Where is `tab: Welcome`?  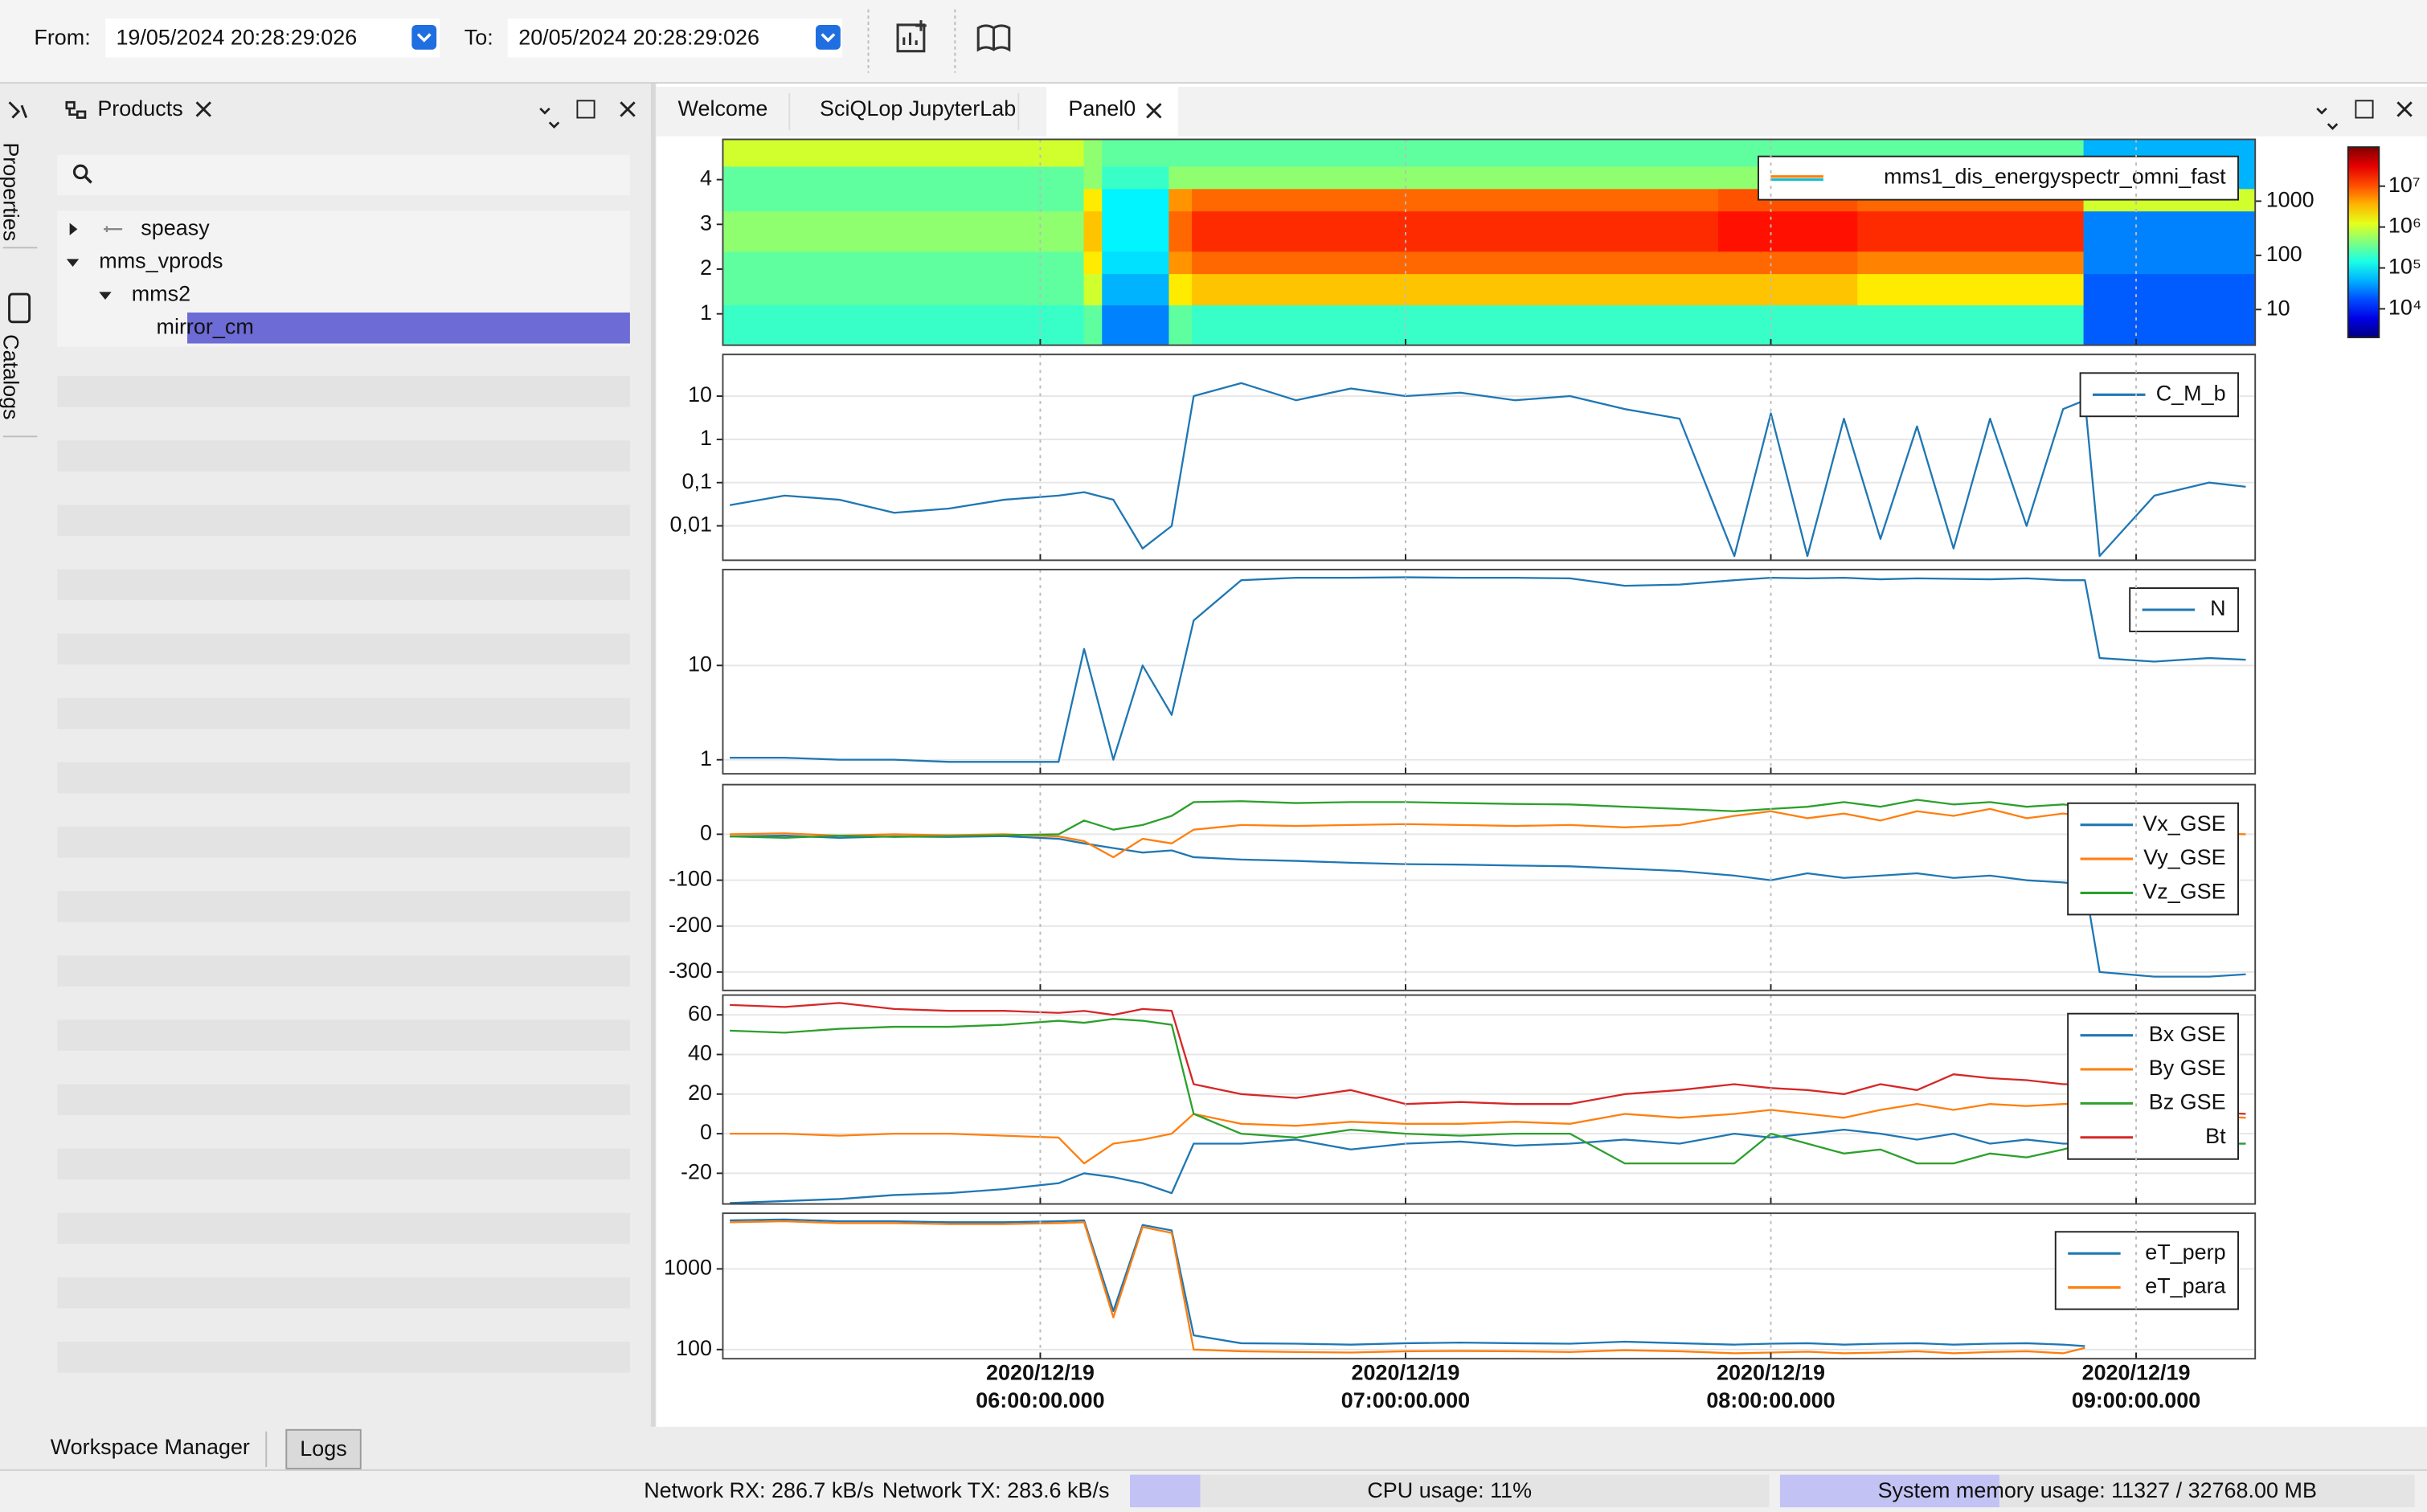
tab: Welcome is located at coordinates (723, 108).